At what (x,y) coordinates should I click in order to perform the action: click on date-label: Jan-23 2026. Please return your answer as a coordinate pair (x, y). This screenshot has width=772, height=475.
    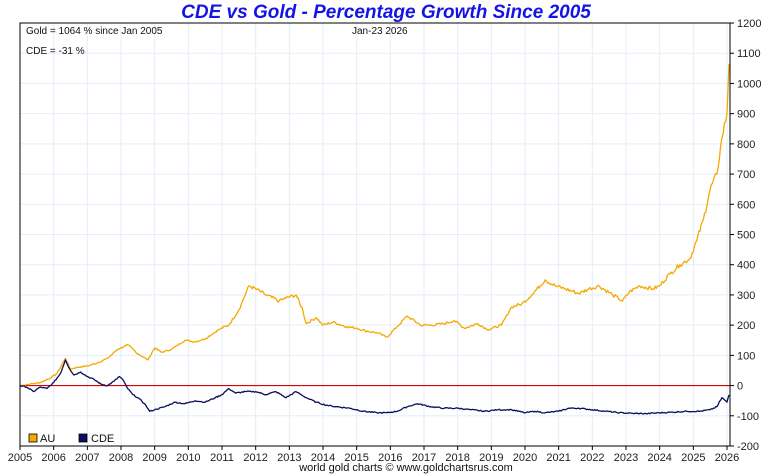
    Looking at the image, I should click on (380, 31).